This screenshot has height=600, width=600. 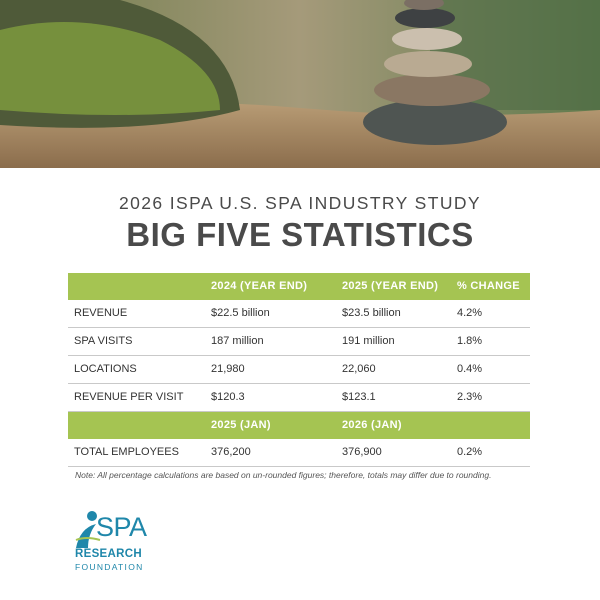 What do you see at coordinates (228, 397) in the screenshot?
I see `table-cell: $120.3` at bounding box center [228, 397].